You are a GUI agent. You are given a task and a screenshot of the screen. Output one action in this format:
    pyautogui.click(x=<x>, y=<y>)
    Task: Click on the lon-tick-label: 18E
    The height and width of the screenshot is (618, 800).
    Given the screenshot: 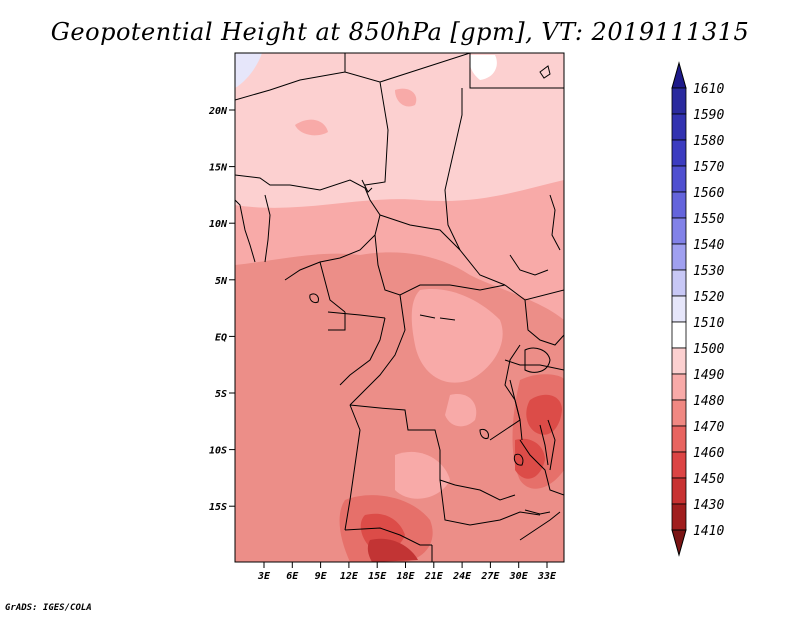 What is the action you would take?
    pyautogui.click(x=405, y=576)
    